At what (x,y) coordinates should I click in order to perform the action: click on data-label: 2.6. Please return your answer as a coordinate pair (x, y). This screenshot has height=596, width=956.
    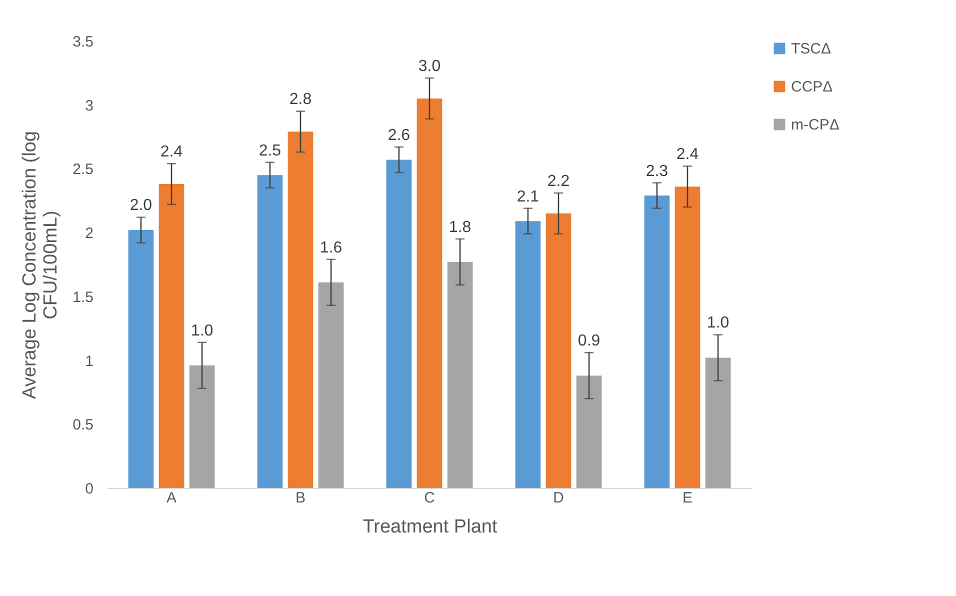
    Looking at the image, I should click on (399, 135).